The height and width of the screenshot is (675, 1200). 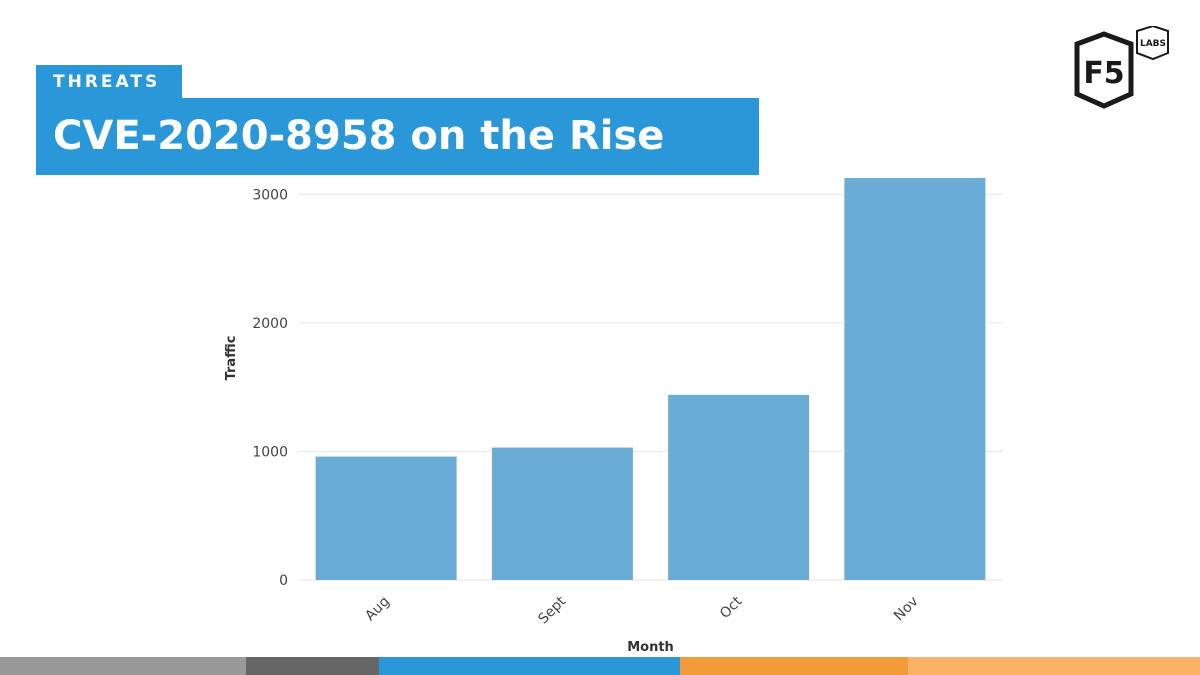 I want to click on y-tick-label: 3000, so click(x=270, y=195).